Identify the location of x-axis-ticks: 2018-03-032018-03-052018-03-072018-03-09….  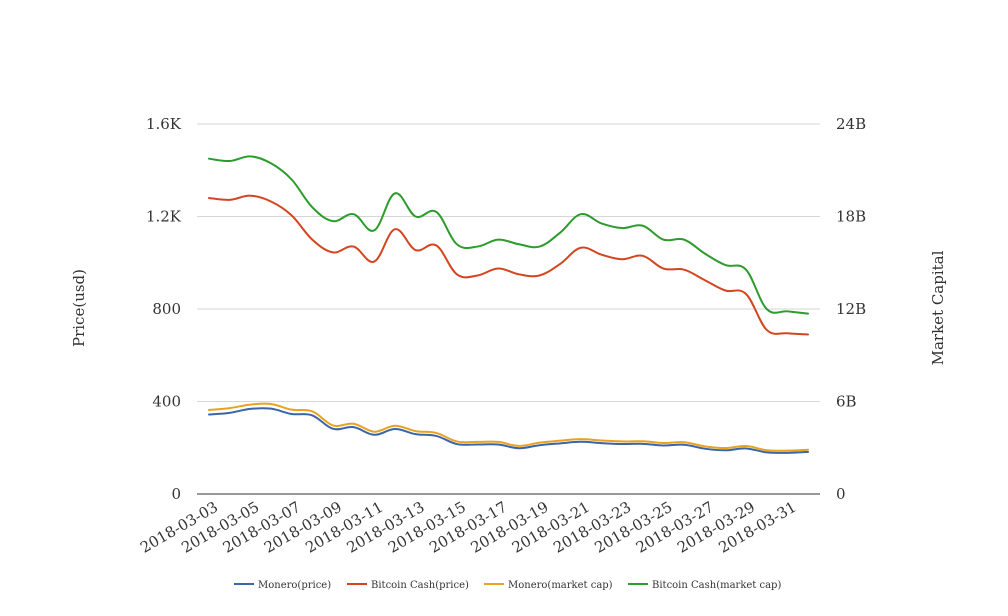
(468, 527).